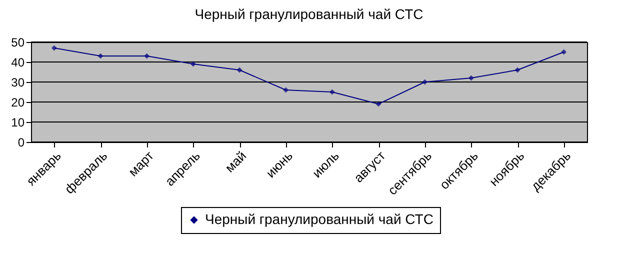 Image resolution: width=639 pixels, height=277 pixels. What do you see at coordinates (18, 103) in the screenshot?
I see `y-tick-label: 20` at bounding box center [18, 103].